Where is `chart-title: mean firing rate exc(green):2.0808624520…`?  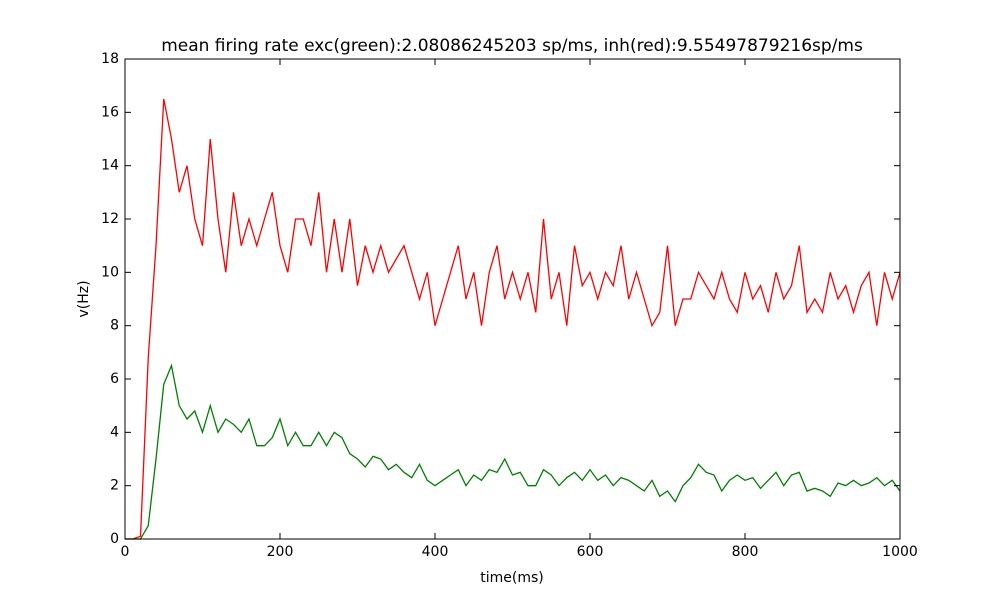
chart-title: mean firing rate exc(green):2.0808624520… is located at coordinates (512, 46).